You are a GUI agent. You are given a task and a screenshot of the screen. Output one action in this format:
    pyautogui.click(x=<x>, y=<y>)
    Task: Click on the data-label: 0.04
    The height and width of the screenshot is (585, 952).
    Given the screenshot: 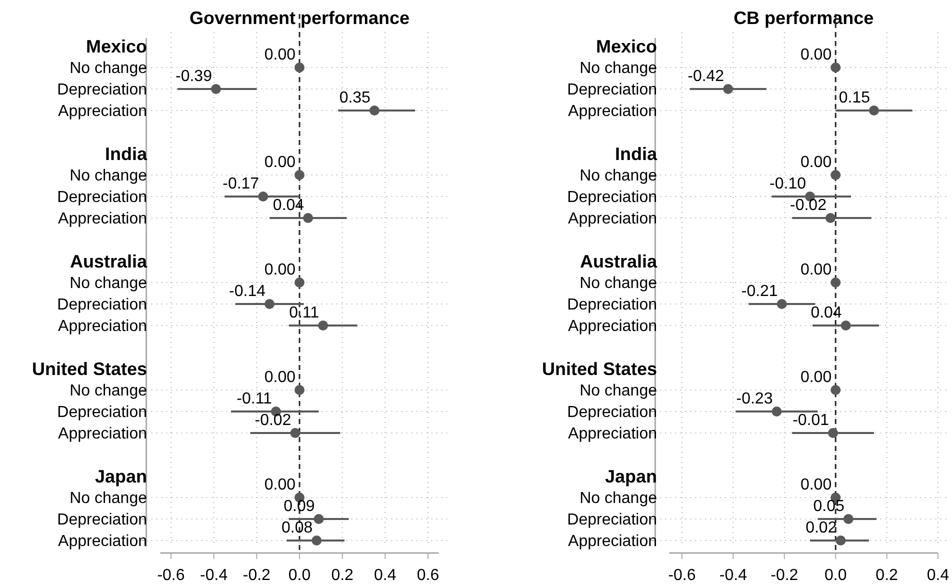 What is the action you would take?
    pyautogui.click(x=288, y=205)
    